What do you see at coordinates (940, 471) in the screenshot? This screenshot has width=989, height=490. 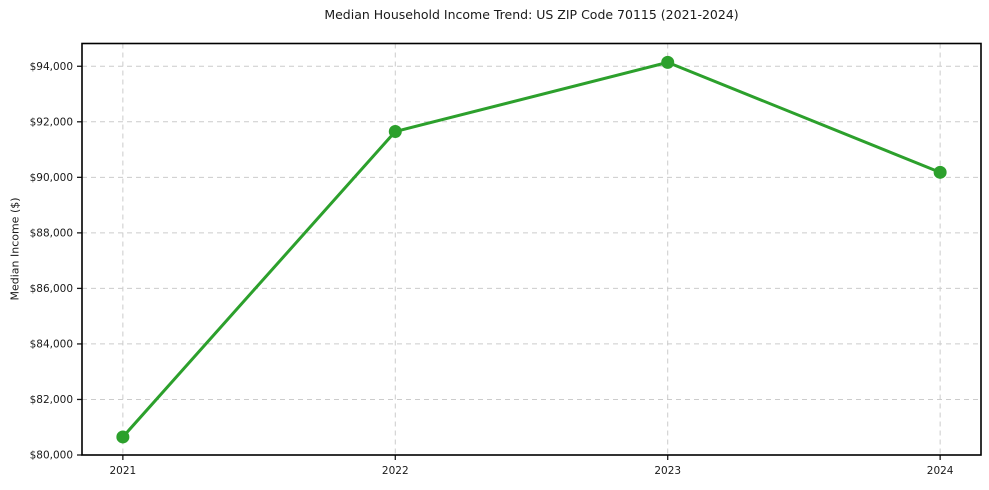 I see `x-tick-label: 2024` at bounding box center [940, 471].